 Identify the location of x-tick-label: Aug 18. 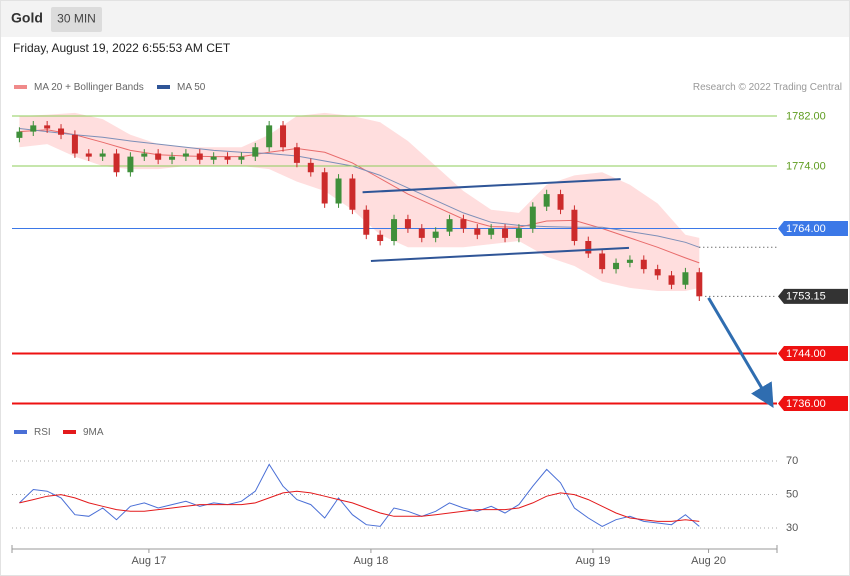
(370, 561).